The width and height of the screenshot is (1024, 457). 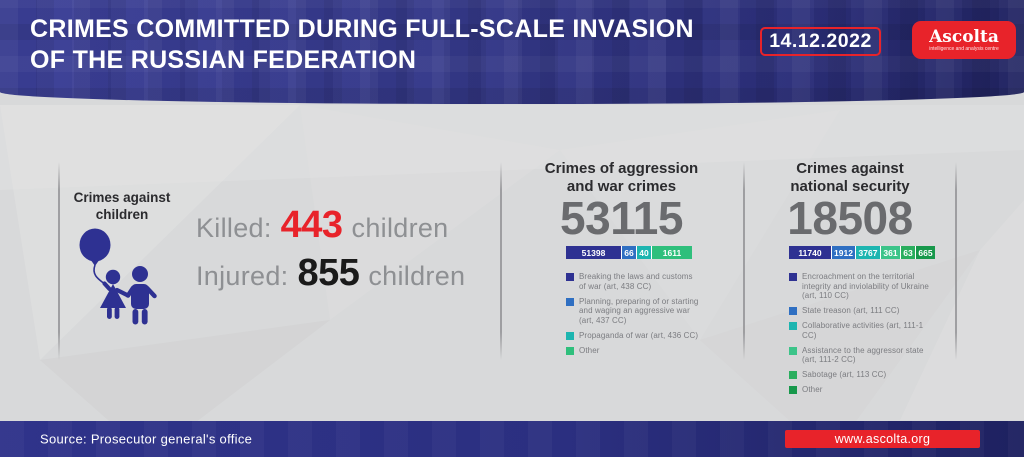 What do you see at coordinates (639, 335) in the screenshot?
I see `legend-label: Propaganda of war (art, 436 CC)` at bounding box center [639, 335].